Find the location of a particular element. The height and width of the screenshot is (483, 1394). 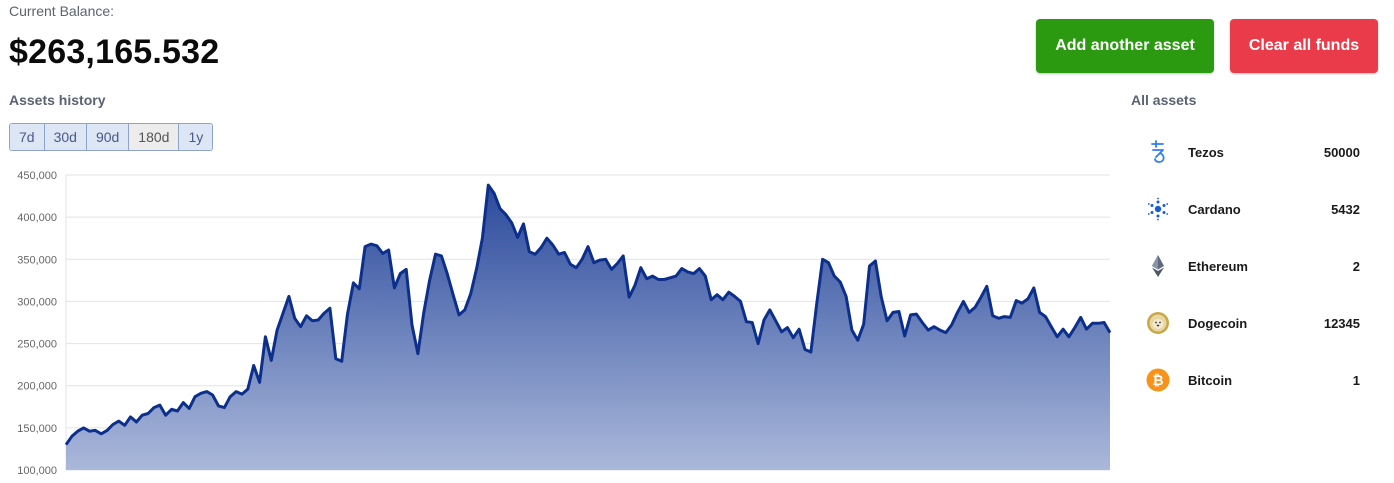

all-assets-title: All assets is located at coordinates (1164, 100).